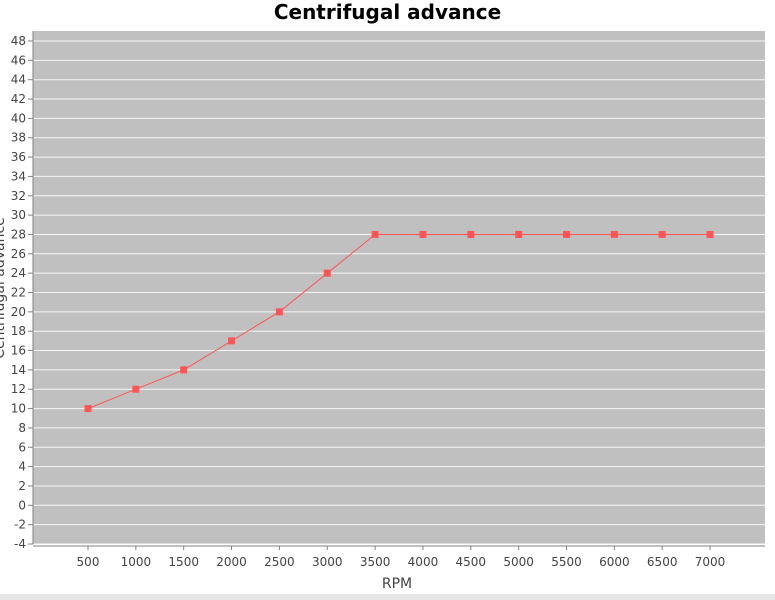  Describe the element at coordinates (566, 562) in the screenshot. I see `x-tick-label: 5500` at that location.